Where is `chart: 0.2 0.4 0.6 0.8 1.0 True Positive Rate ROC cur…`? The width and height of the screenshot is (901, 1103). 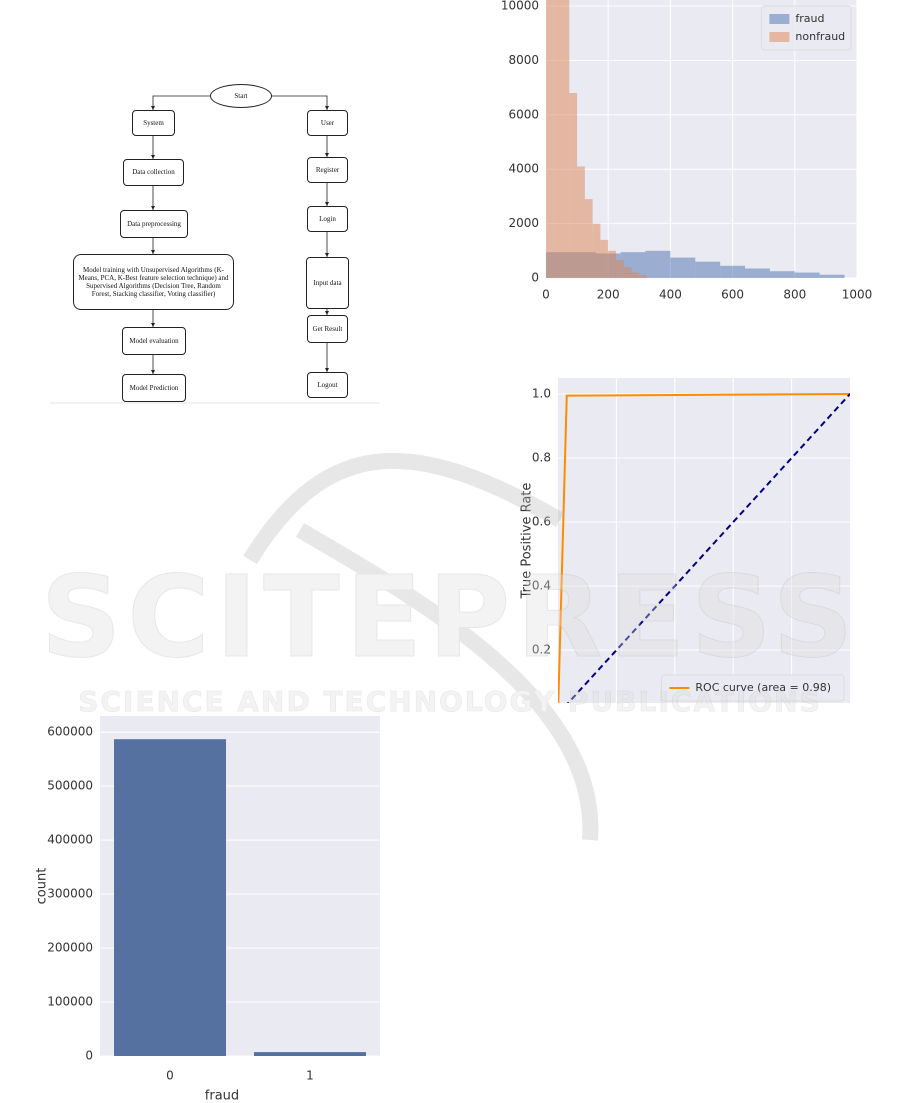
chart: 0.2 0.4 0.6 0.8 1.0 True Positive Rate ROC cur… is located at coordinates (685, 540).